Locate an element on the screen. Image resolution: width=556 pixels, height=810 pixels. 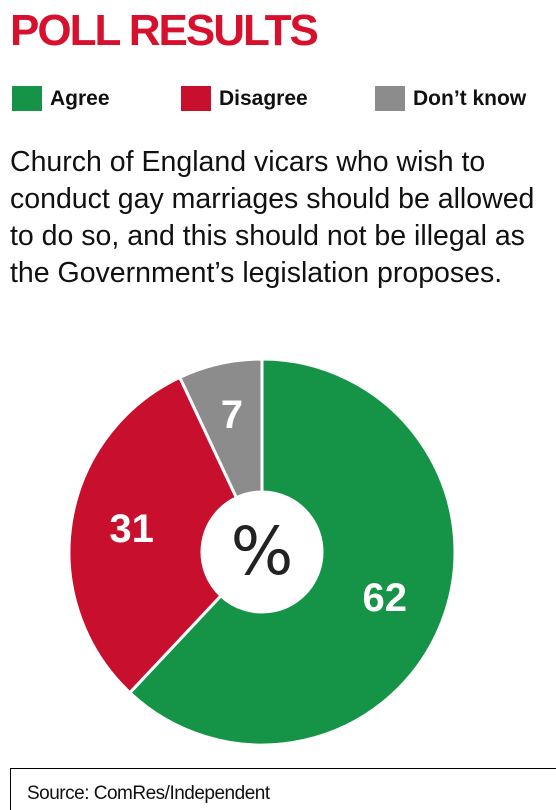
center-hole is located at coordinates (262, 552).